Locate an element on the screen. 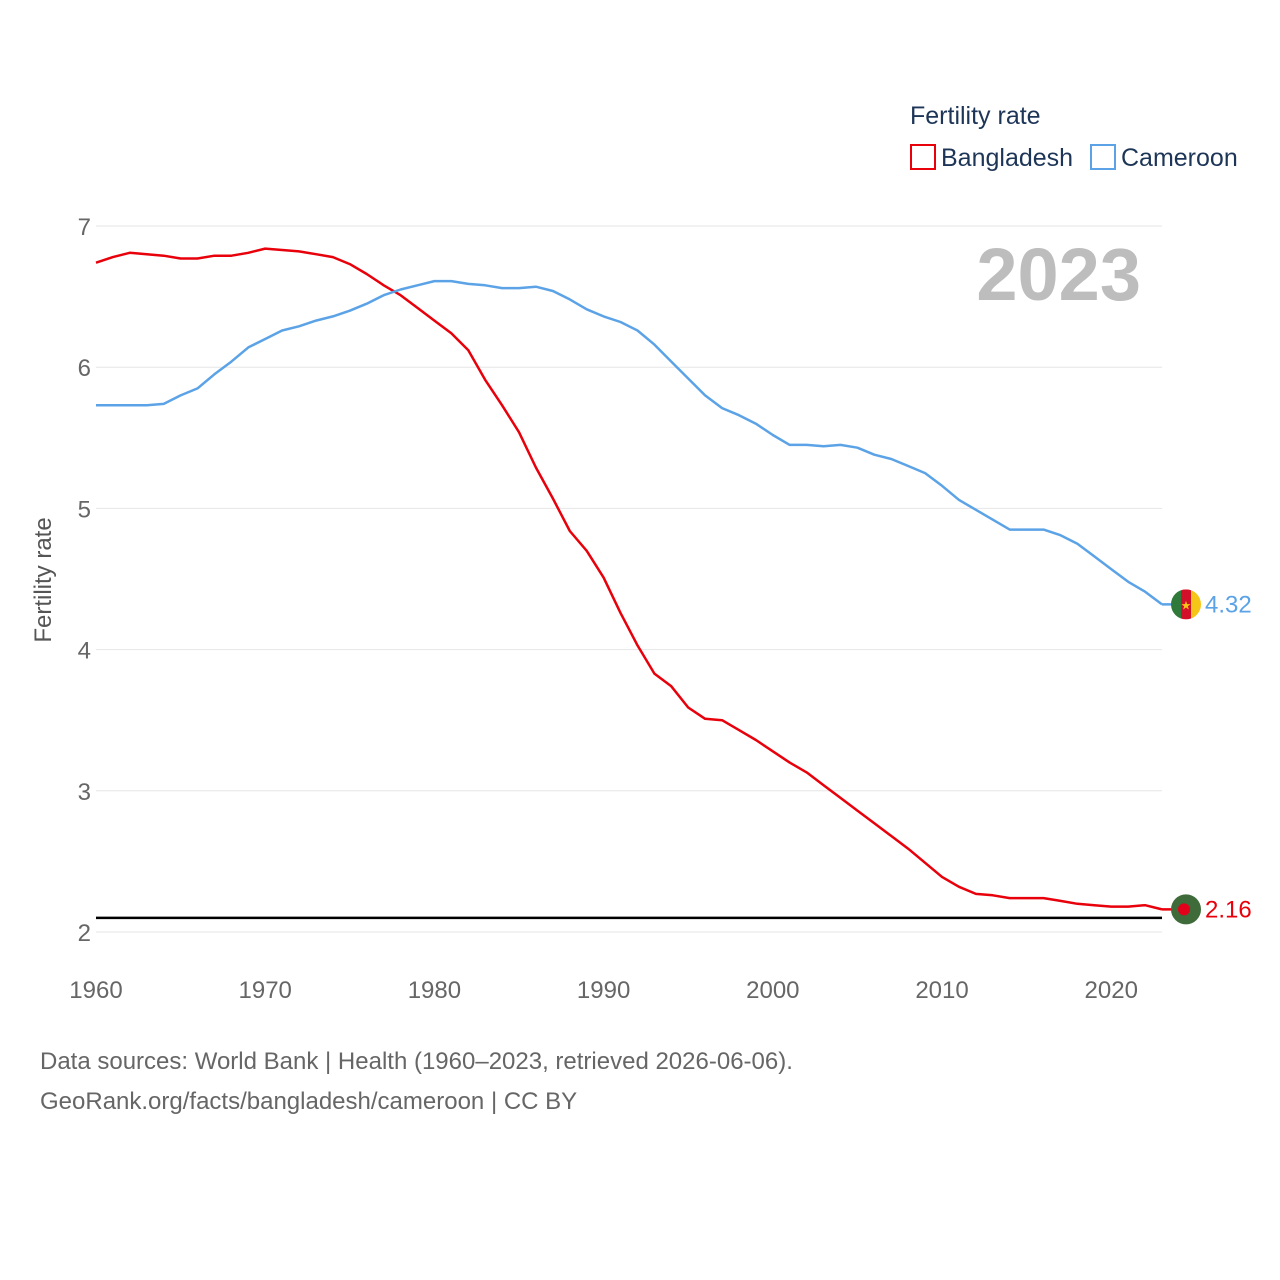 This screenshot has height=1280, width=1280. legend-swatch-bangladesh is located at coordinates (923, 157).